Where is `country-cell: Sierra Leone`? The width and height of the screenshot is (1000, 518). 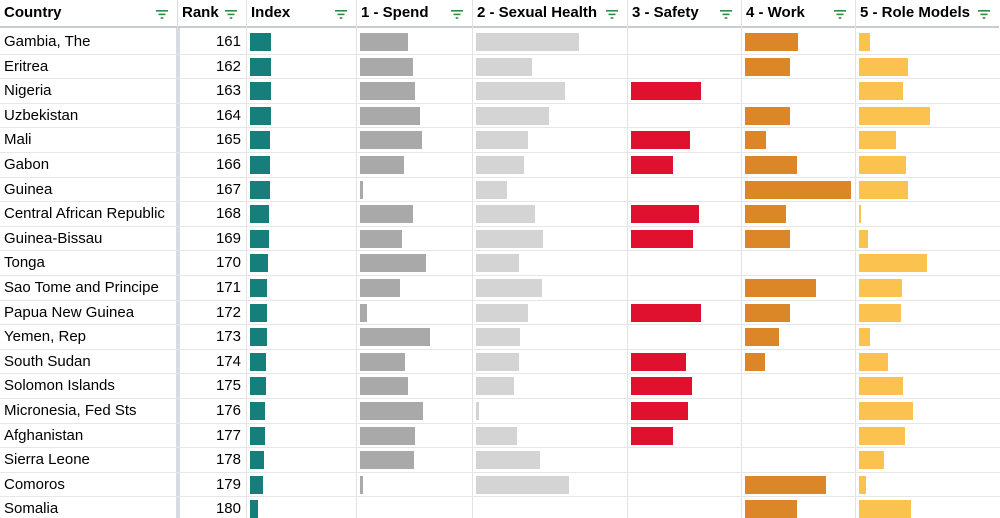 country-cell: Sierra Leone is located at coordinates (47, 459).